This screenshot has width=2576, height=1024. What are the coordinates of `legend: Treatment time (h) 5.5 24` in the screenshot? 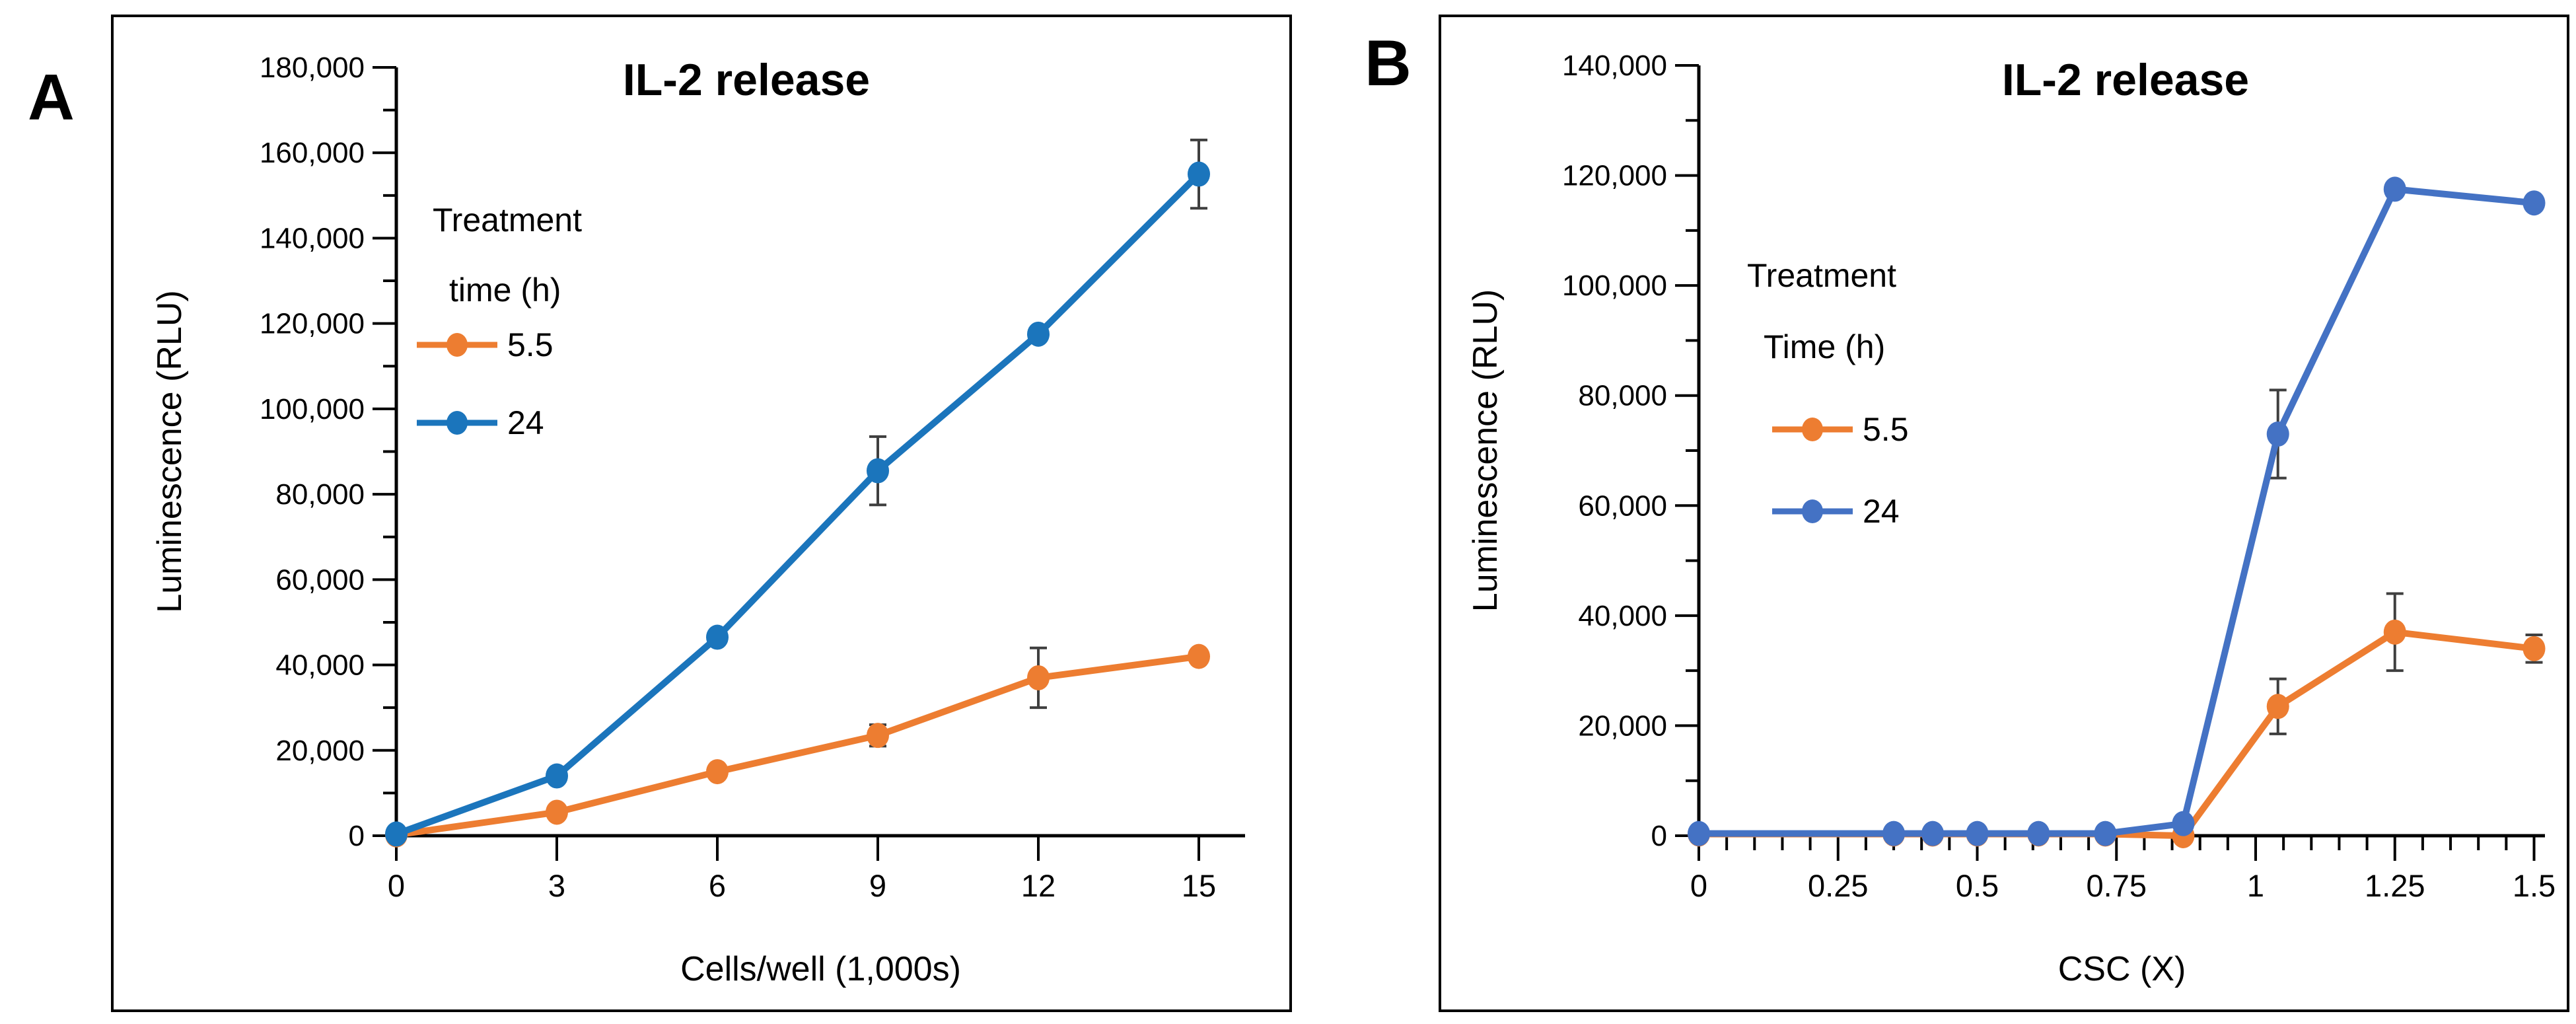 It's located at (500, 321).